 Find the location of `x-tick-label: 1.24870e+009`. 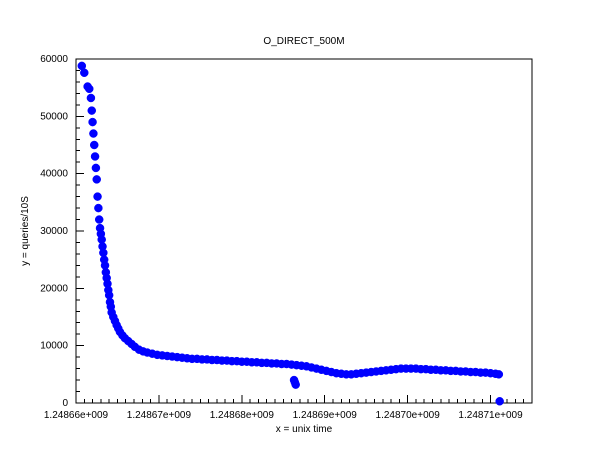

x-tick-label: 1.24870e+009 is located at coordinates (408, 415).